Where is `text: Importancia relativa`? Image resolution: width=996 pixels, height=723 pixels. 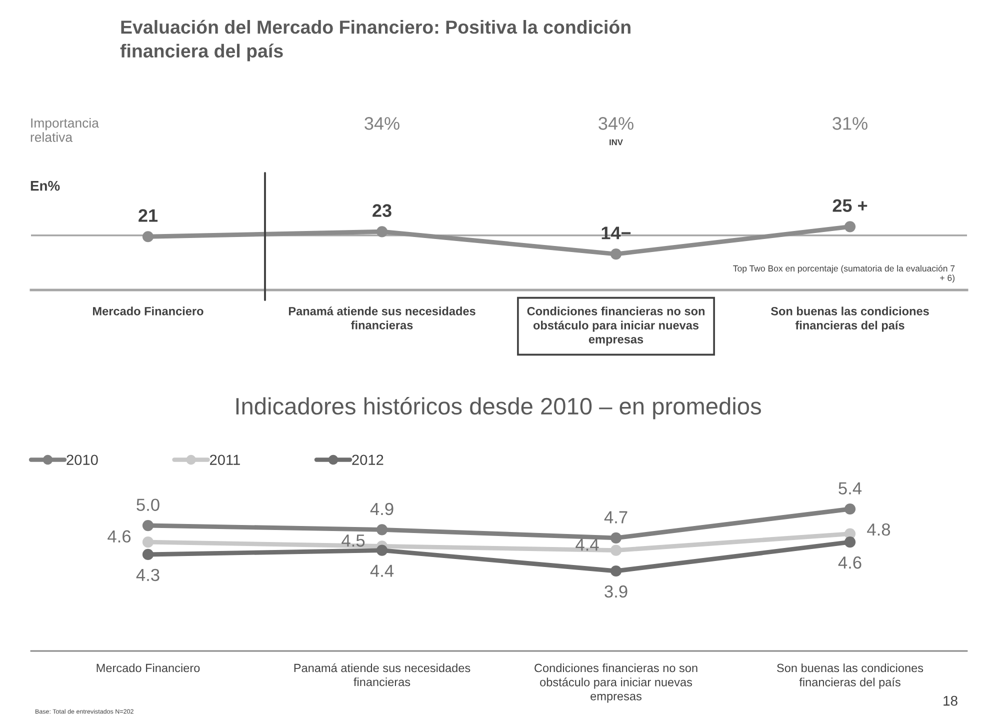
text: Importancia relativa is located at coordinates (64, 130).